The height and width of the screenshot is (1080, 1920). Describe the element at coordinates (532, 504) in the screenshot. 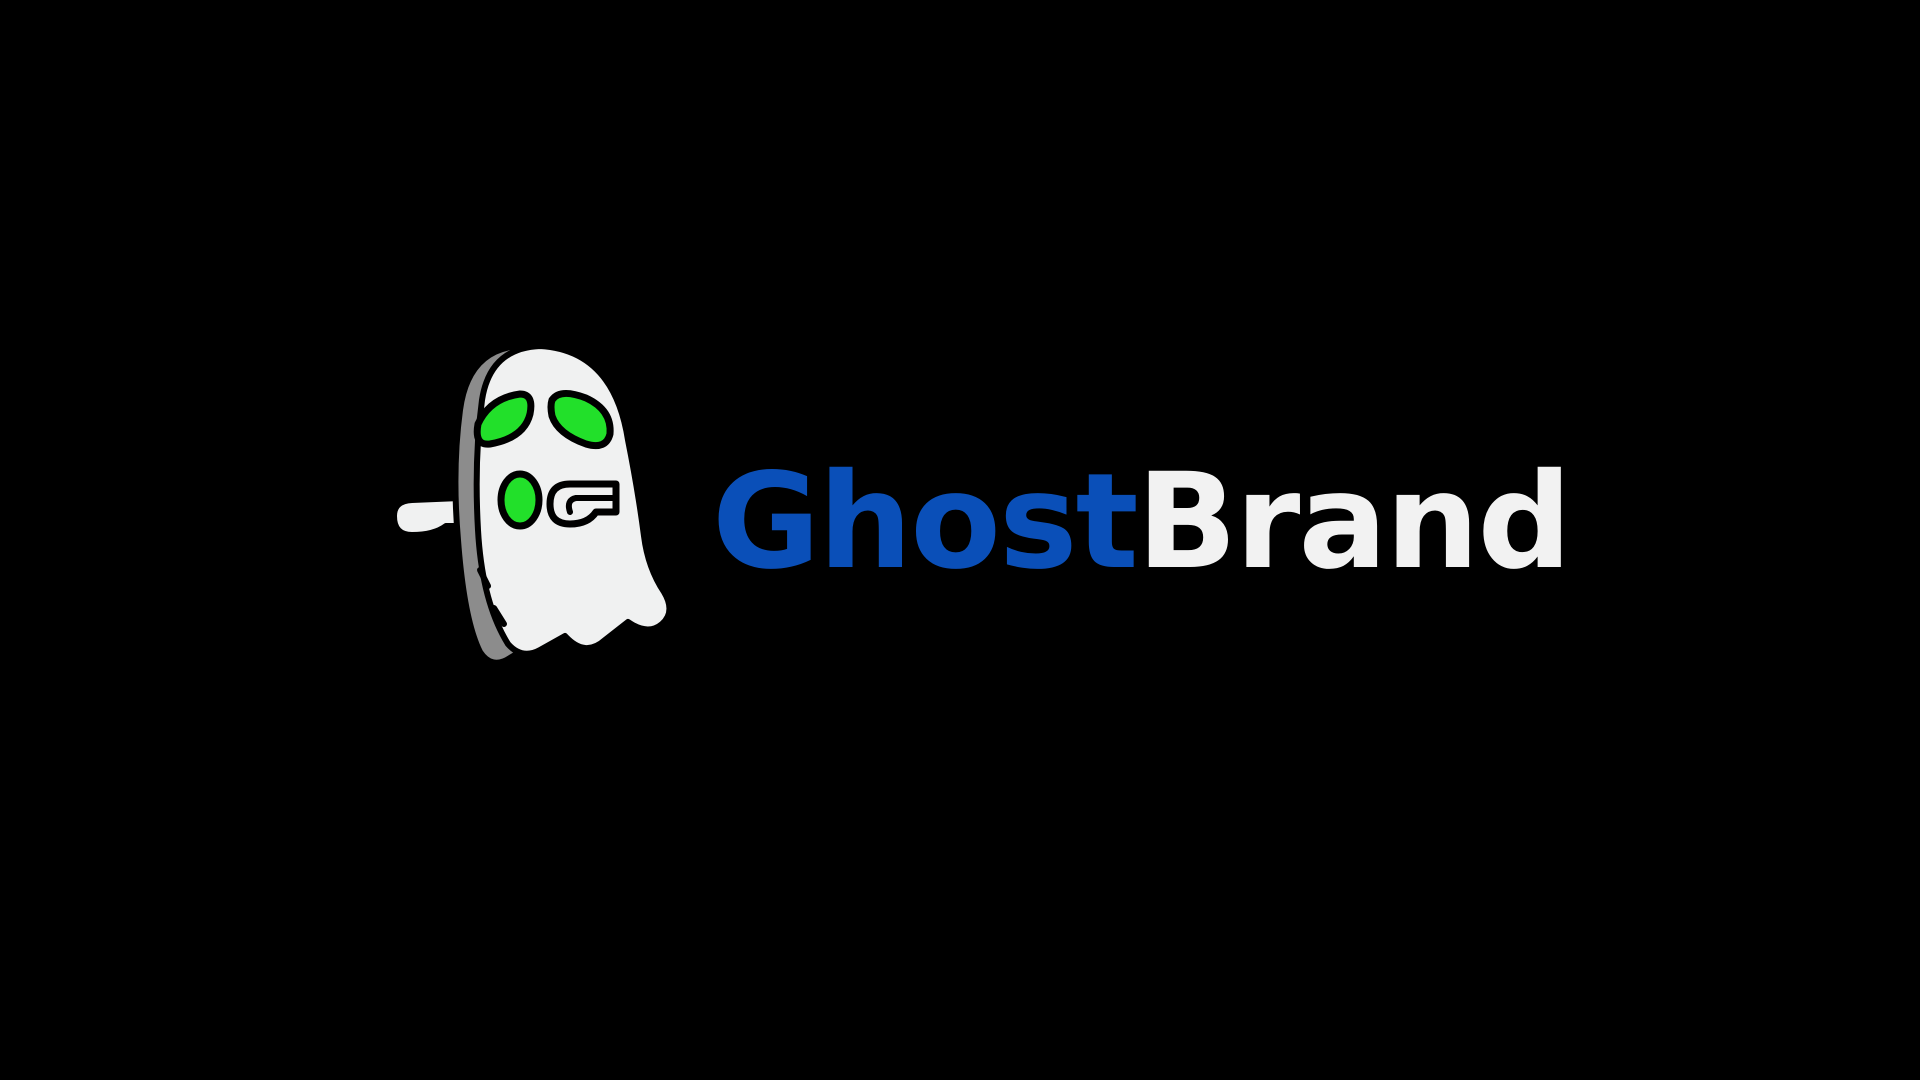

I see `ghost-icon` at that location.